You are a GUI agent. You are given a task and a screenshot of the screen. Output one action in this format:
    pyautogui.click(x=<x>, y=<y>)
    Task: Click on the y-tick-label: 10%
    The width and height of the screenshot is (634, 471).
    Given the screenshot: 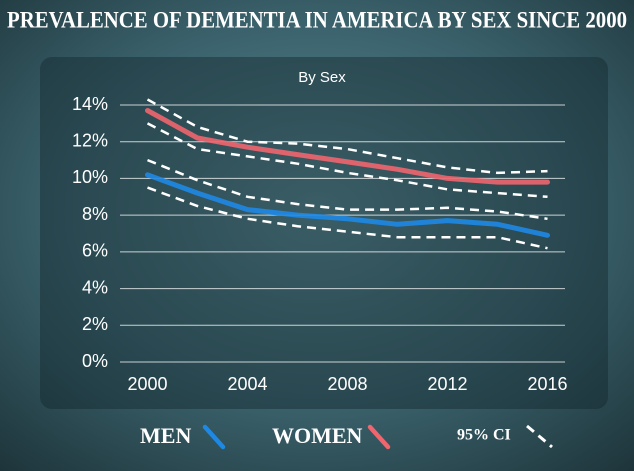 What is the action you would take?
    pyautogui.click(x=90, y=177)
    